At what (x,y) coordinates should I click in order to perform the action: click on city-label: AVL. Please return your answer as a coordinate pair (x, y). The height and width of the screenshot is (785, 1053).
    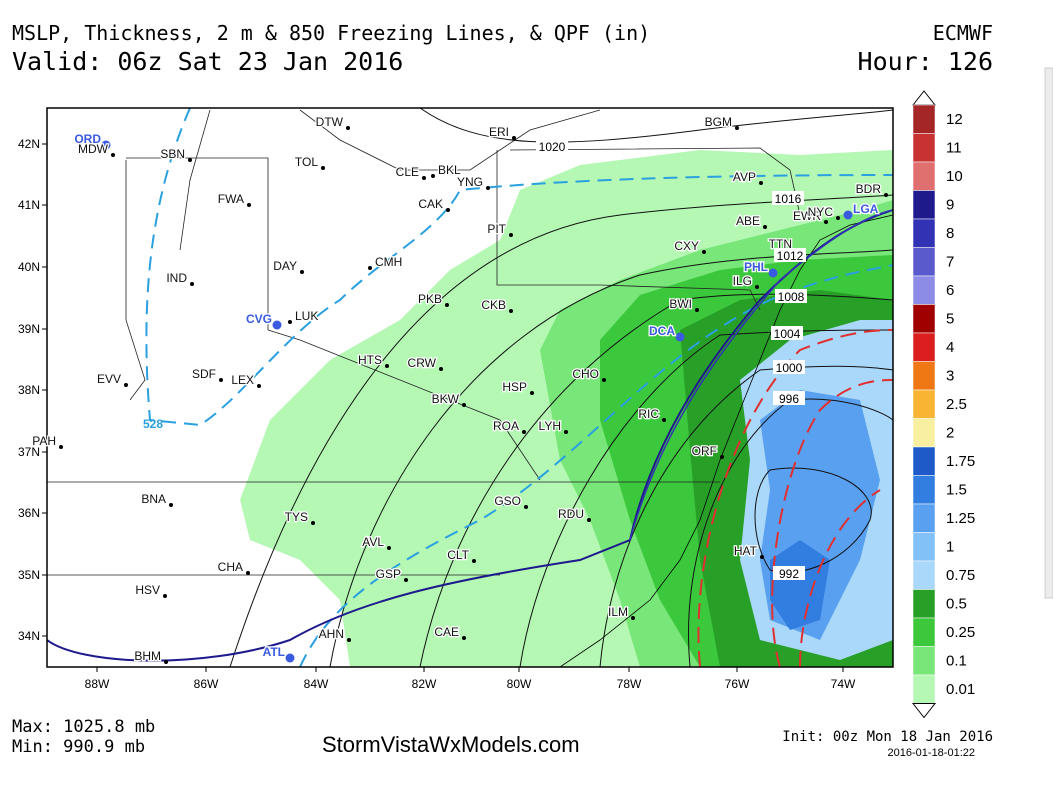
    Looking at the image, I should click on (373, 542).